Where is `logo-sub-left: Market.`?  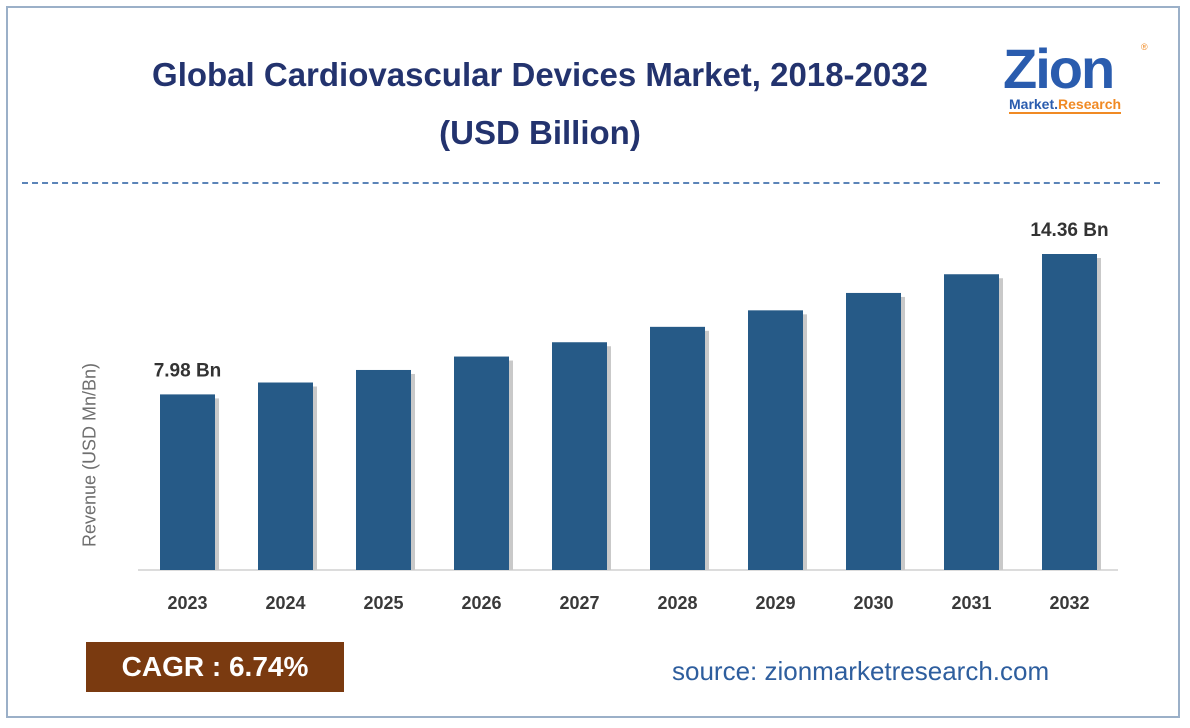 logo-sub-left: Market. is located at coordinates (1034, 104).